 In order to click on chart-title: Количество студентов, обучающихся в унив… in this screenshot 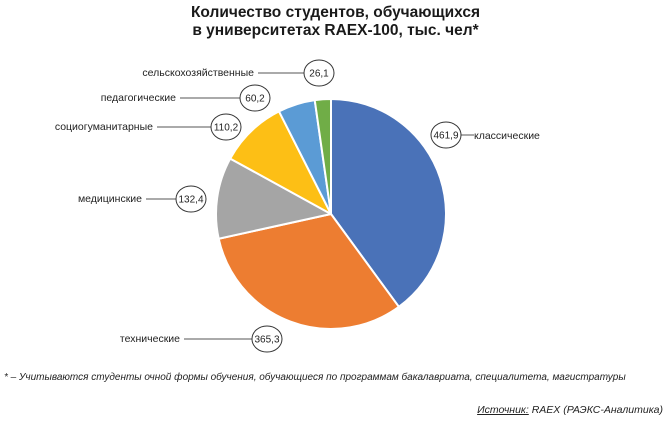, I will do `click(335, 22)`.